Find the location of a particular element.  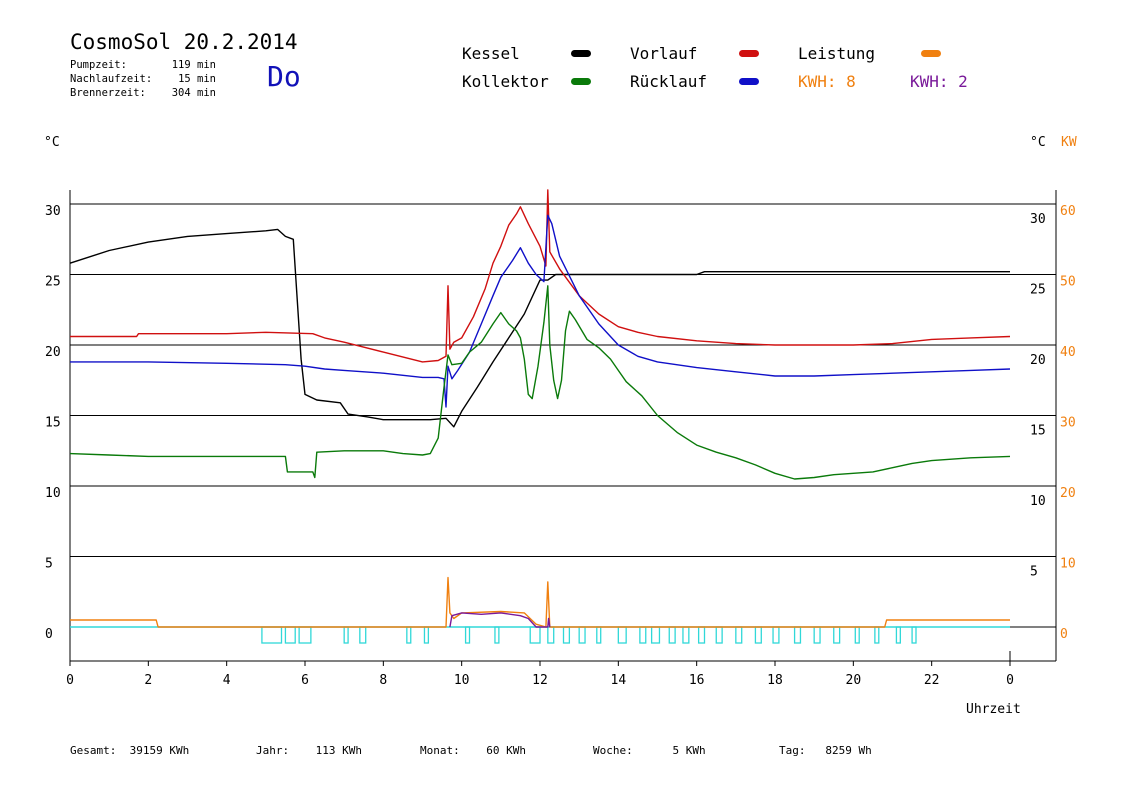

legend-swatch-kessel is located at coordinates (581, 53).